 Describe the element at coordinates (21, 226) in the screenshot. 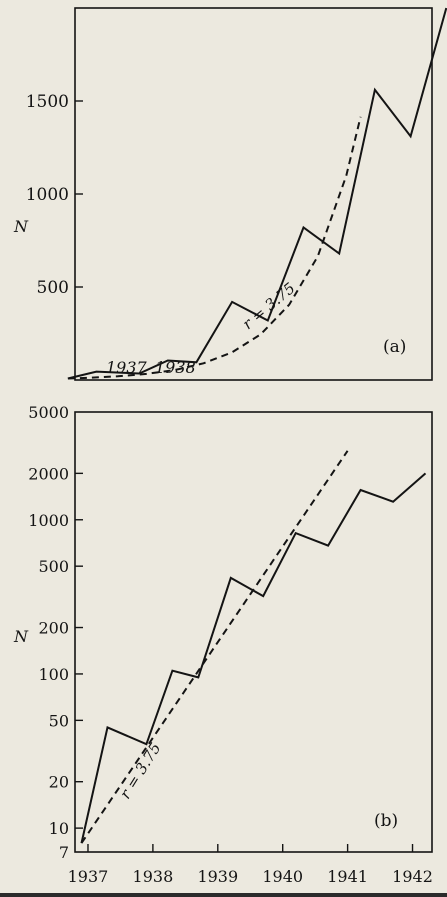

I see `y-axis-label-a: N` at that location.